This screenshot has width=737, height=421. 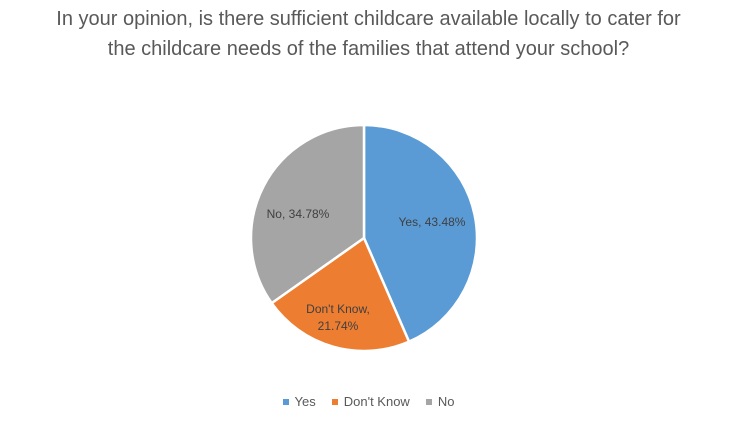 I want to click on legend-item-yes: Yes, so click(x=299, y=401).